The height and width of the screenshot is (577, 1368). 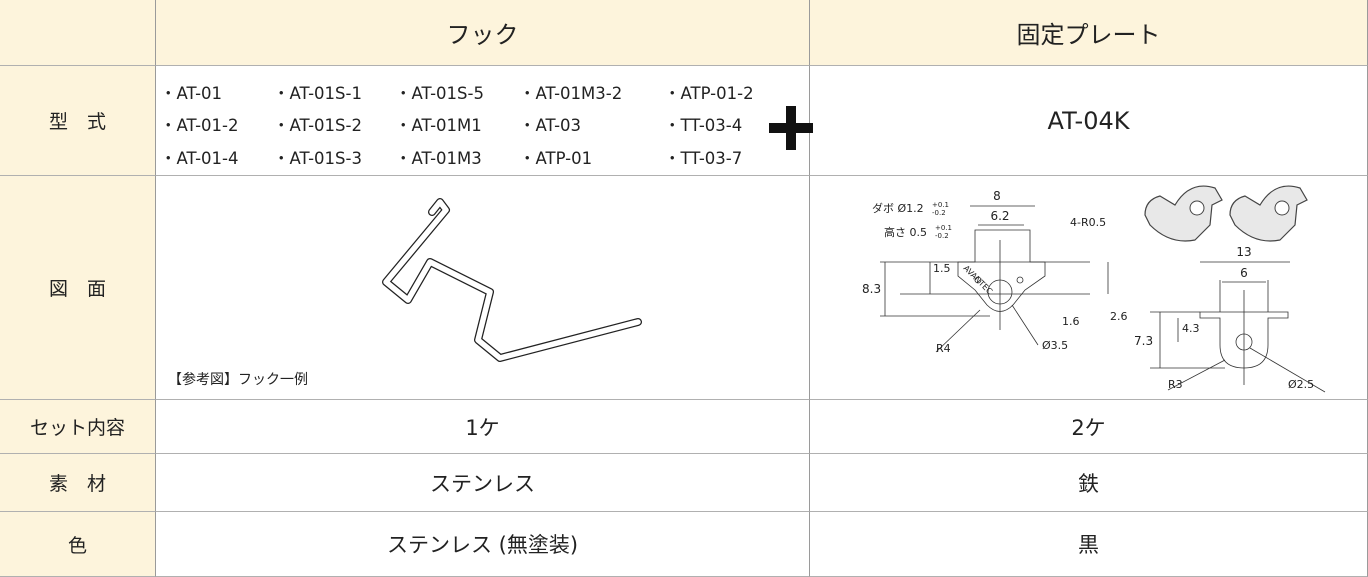 What do you see at coordinates (78, 288) in the screenshot?
I see `row-label: 図 面` at bounding box center [78, 288].